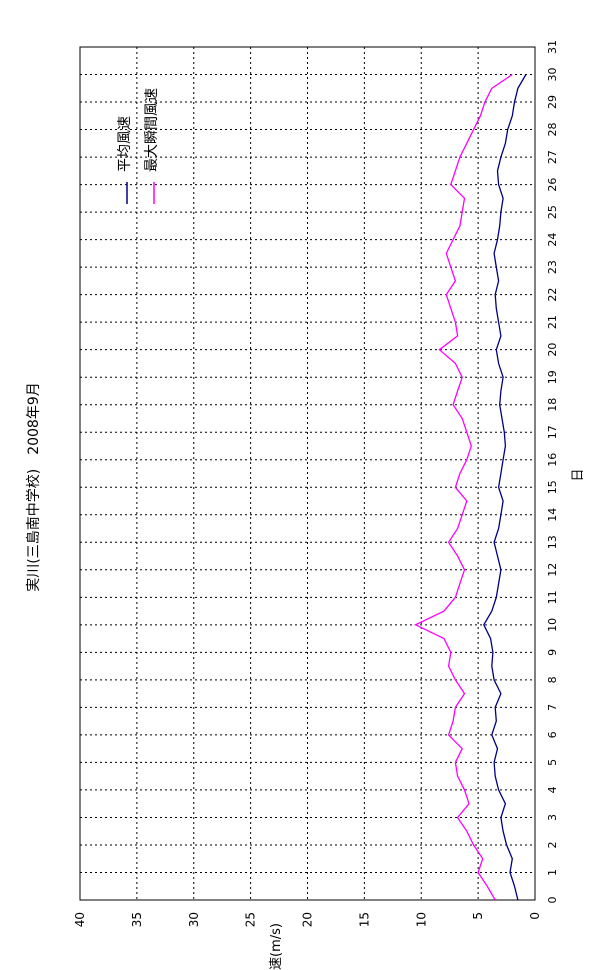 The image size is (604, 970). I want to click on x-tick: 3, so click(552, 817).